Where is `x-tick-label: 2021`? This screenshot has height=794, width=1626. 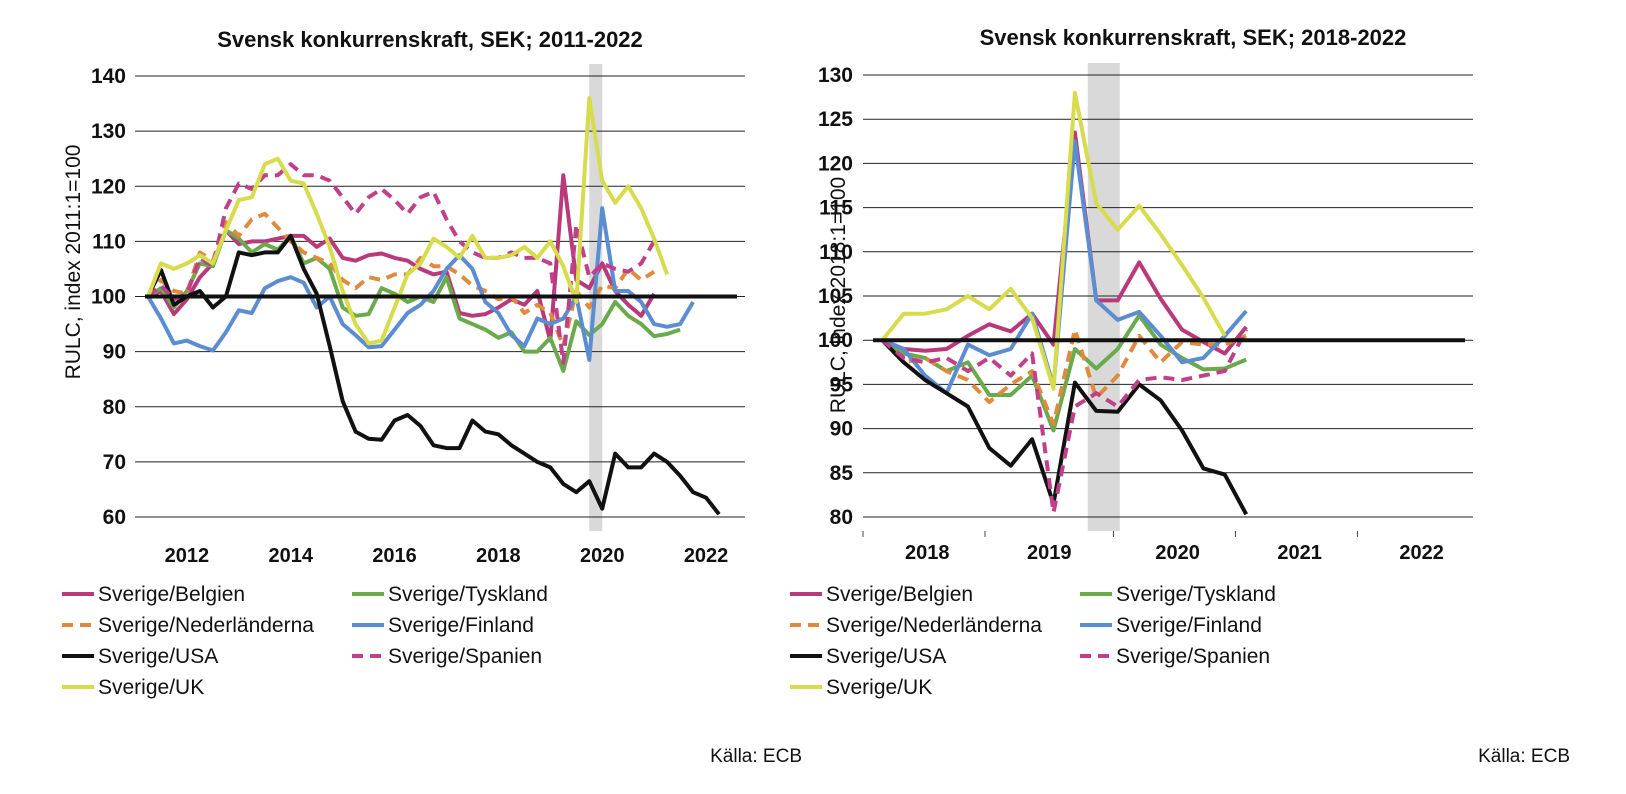 x-tick-label: 2021 is located at coordinates (1299, 553).